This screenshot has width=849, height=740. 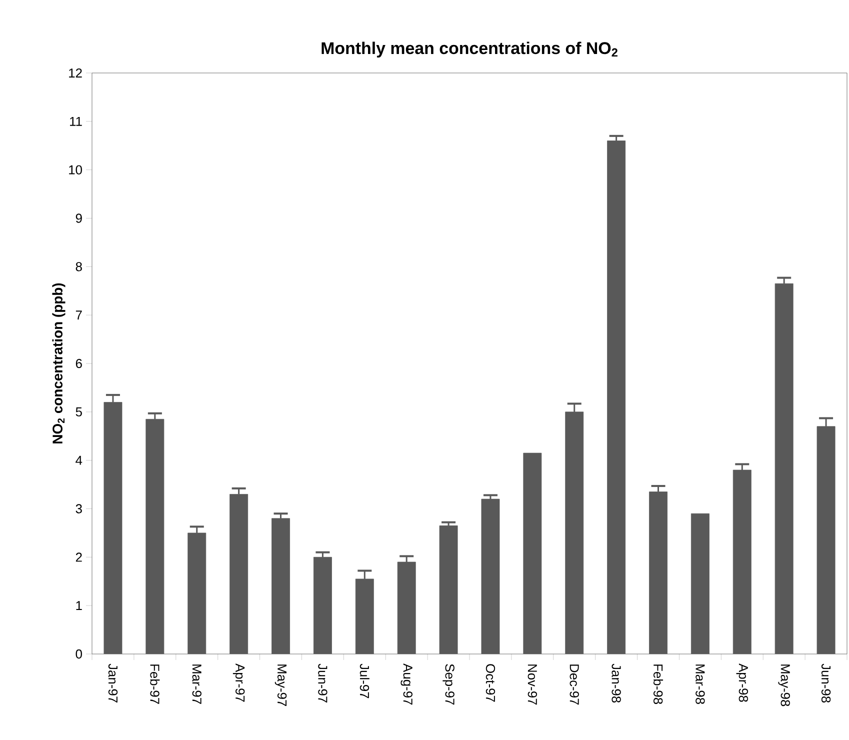 What do you see at coordinates (79, 218) in the screenshot?
I see `y-tick-label: 9` at bounding box center [79, 218].